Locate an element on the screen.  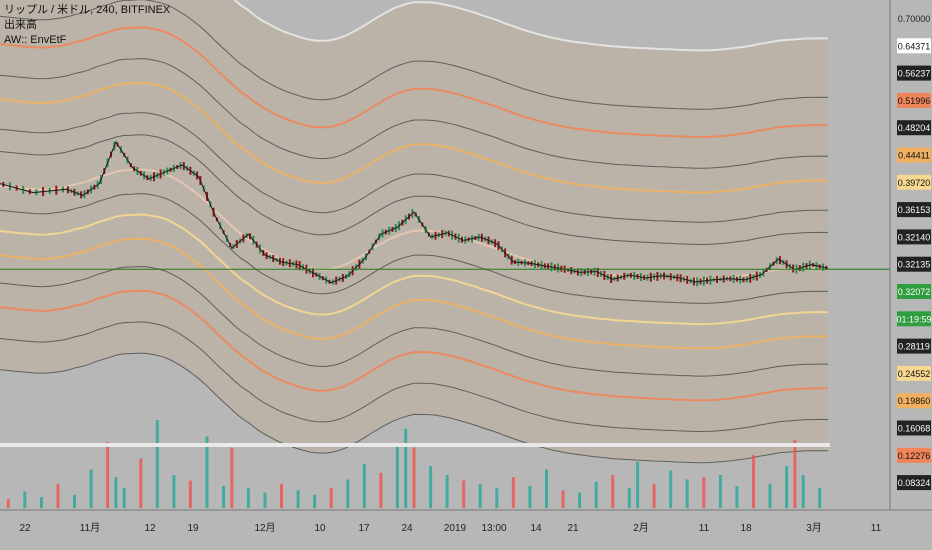
y-tick-label: 0.51996 is located at coordinates (914, 101).